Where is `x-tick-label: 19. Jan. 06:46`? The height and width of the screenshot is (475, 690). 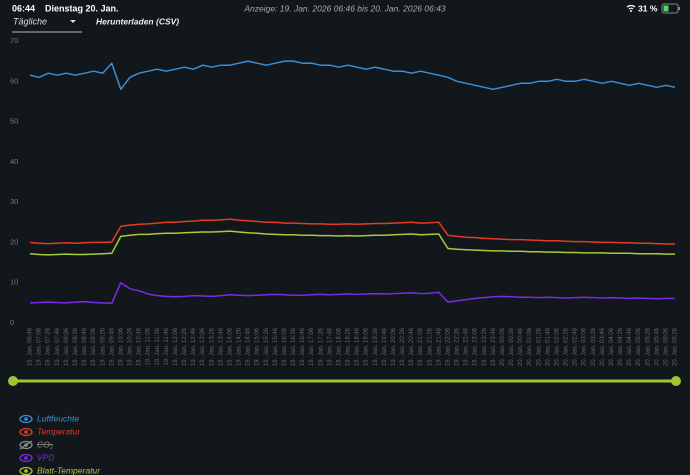 x-tick-label: 19. Jan. 06:46 is located at coordinates (31, 346).